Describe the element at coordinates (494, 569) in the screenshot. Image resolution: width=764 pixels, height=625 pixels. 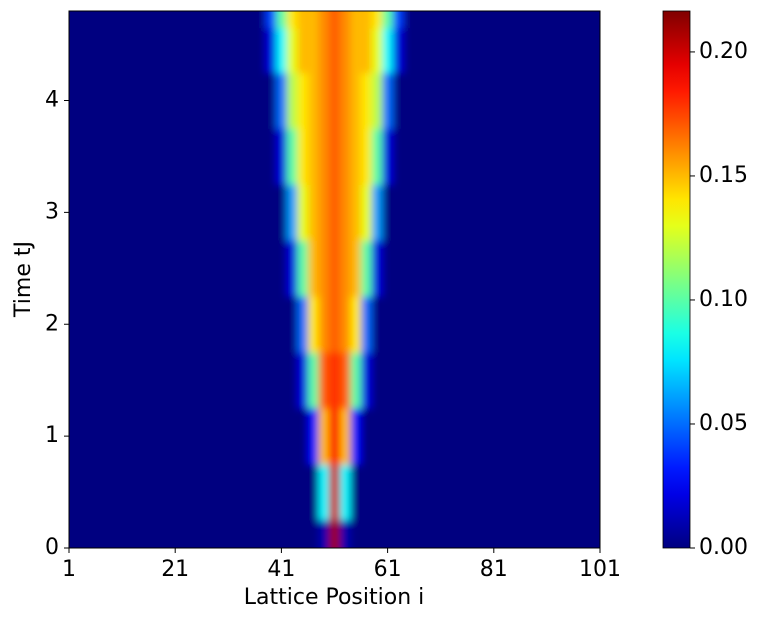
I see `x-tick-label: 81` at that location.